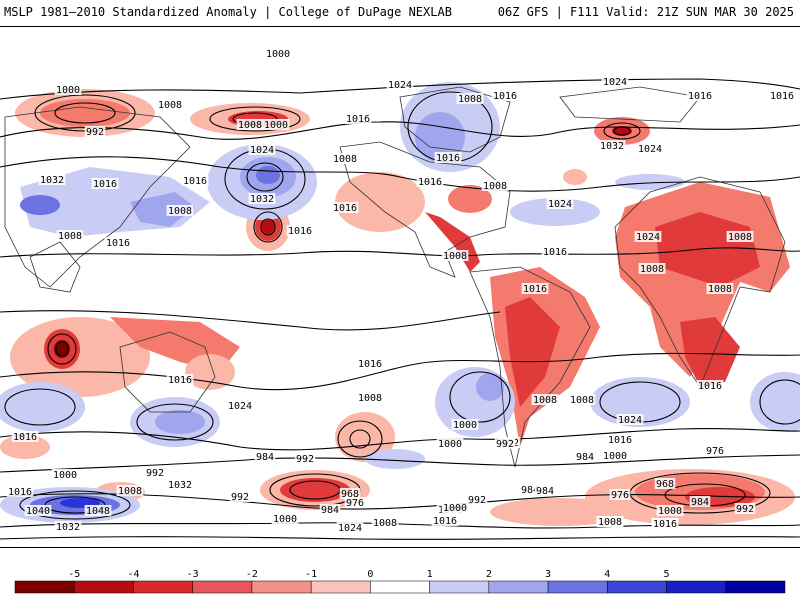 The width and height of the screenshot is (800, 600). I want to click on isobar-label: 976, so click(620, 495).